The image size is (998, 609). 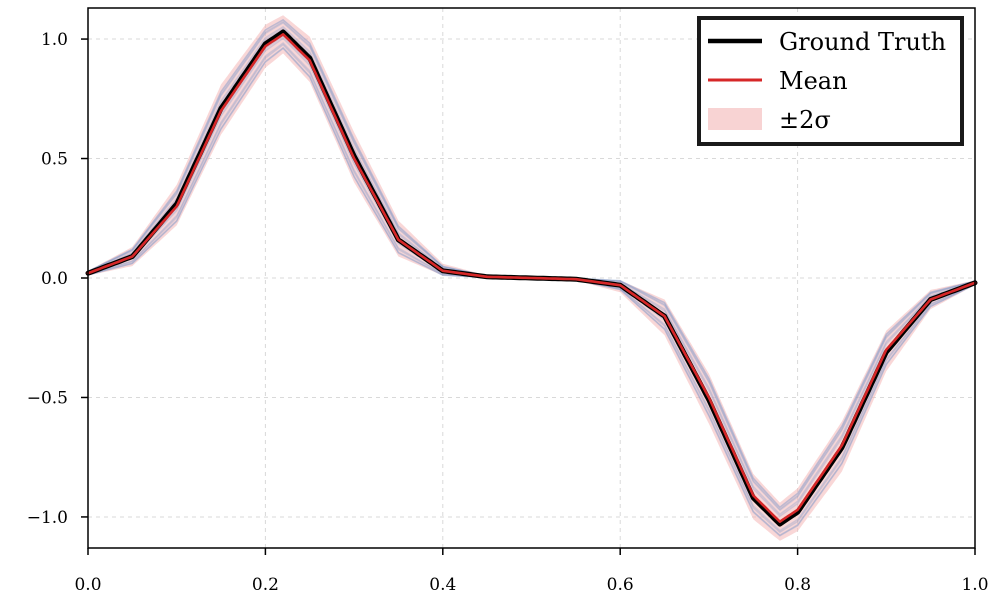 I want to click on legend-label-band: ±2σ, so click(x=805, y=120).